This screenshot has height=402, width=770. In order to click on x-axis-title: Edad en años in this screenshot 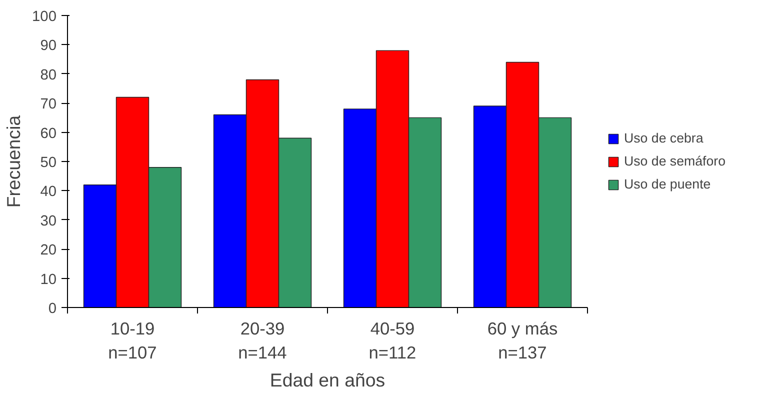, I will do `click(328, 380)`.